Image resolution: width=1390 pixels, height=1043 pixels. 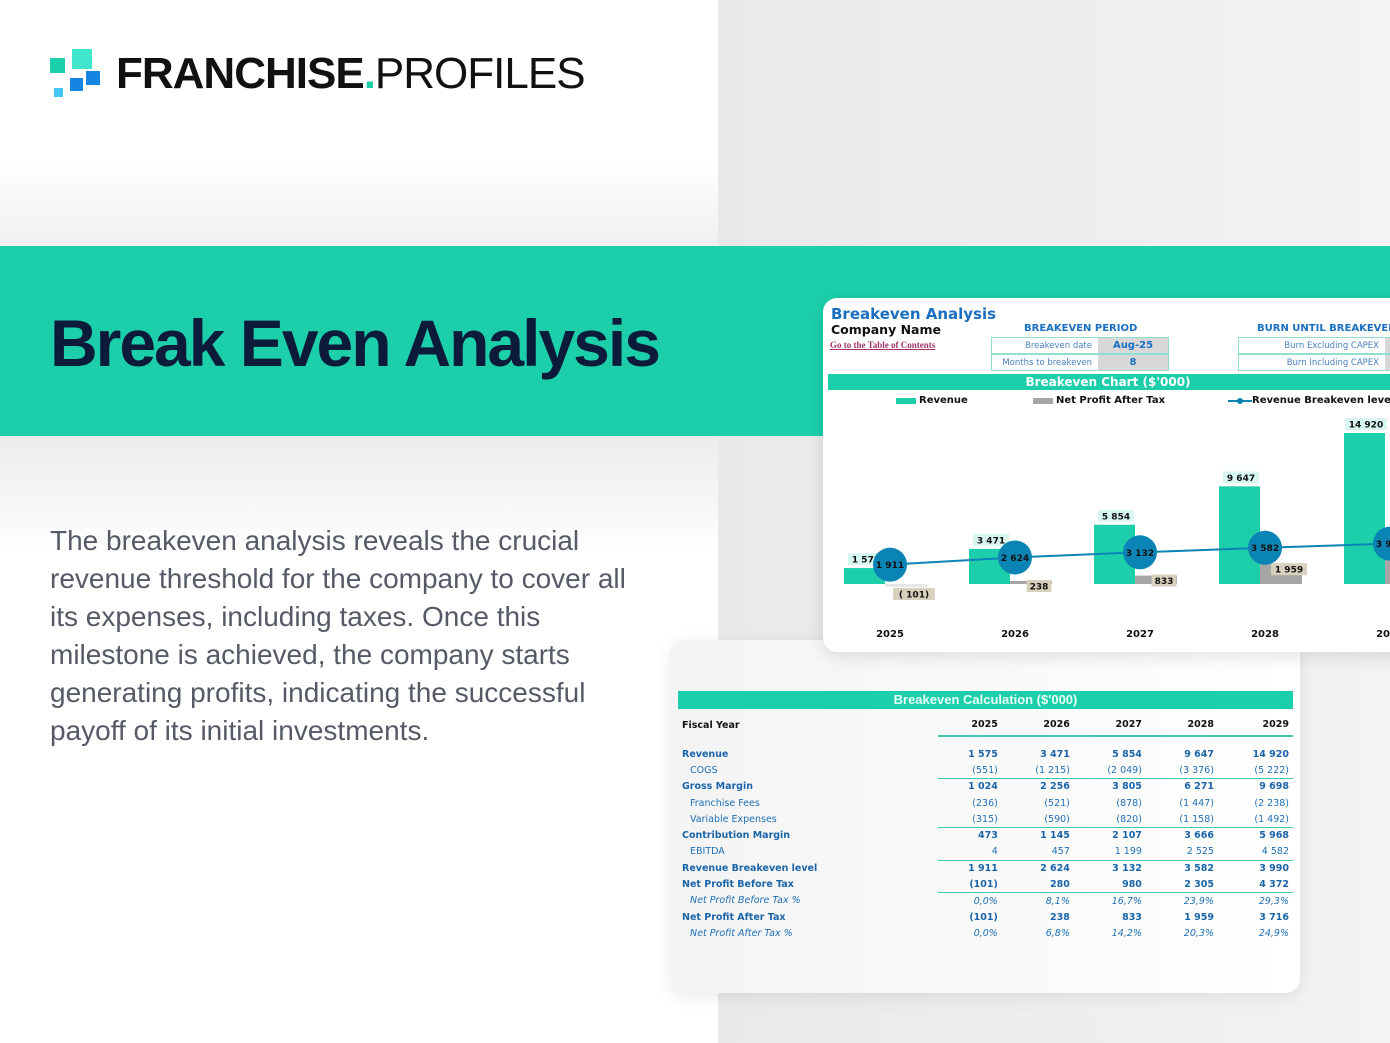 I want to click on value-cell: 1 575, so click(x=983, y=754).